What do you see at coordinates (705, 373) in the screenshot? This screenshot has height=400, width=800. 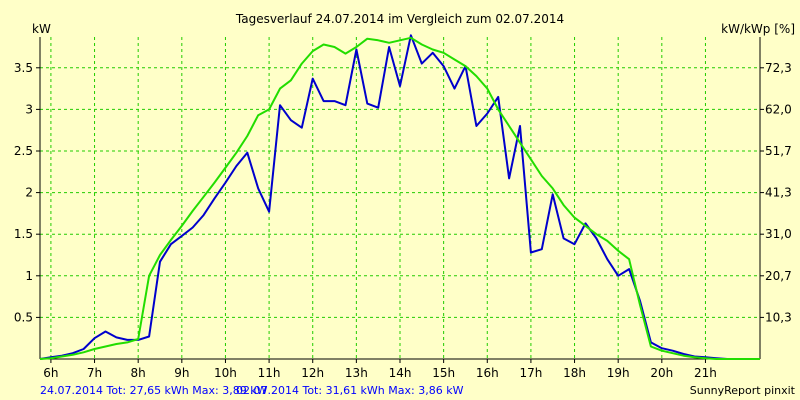 I see `x-tick-label-15: 21h` at bounding box center [705, 373].